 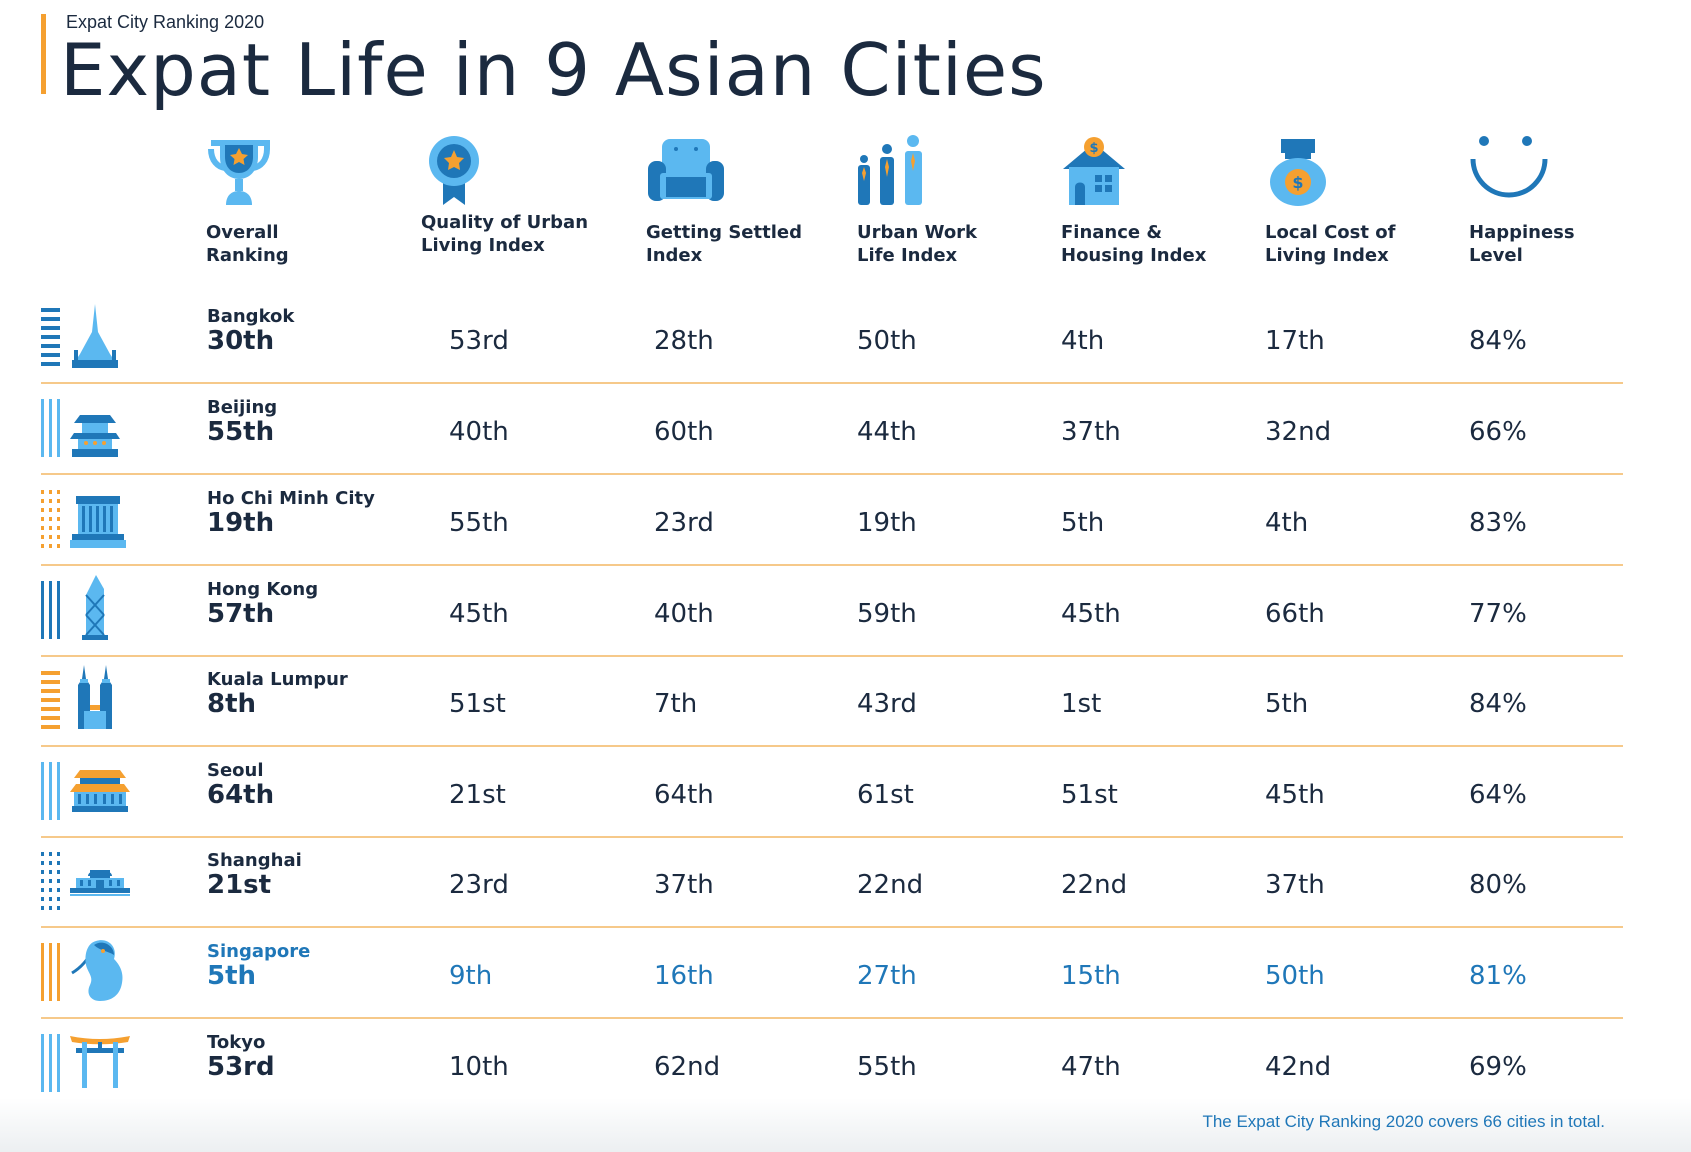 I want to click on city-name: Bangkok, so click(x=251, y=316).